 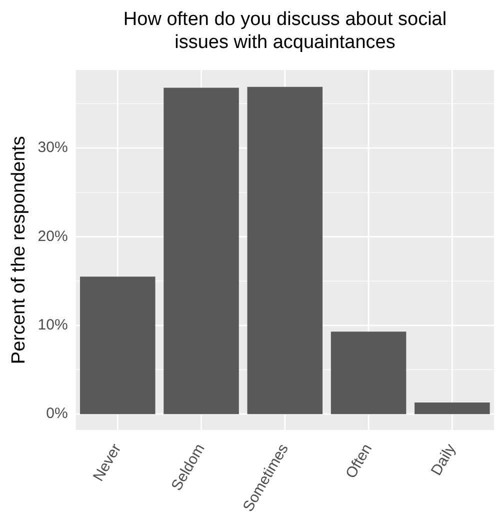 What do you see at coordinates (53, 236) in the screenshot?
I see `y-tick-label: 20%` at bounding box center [53, 236].